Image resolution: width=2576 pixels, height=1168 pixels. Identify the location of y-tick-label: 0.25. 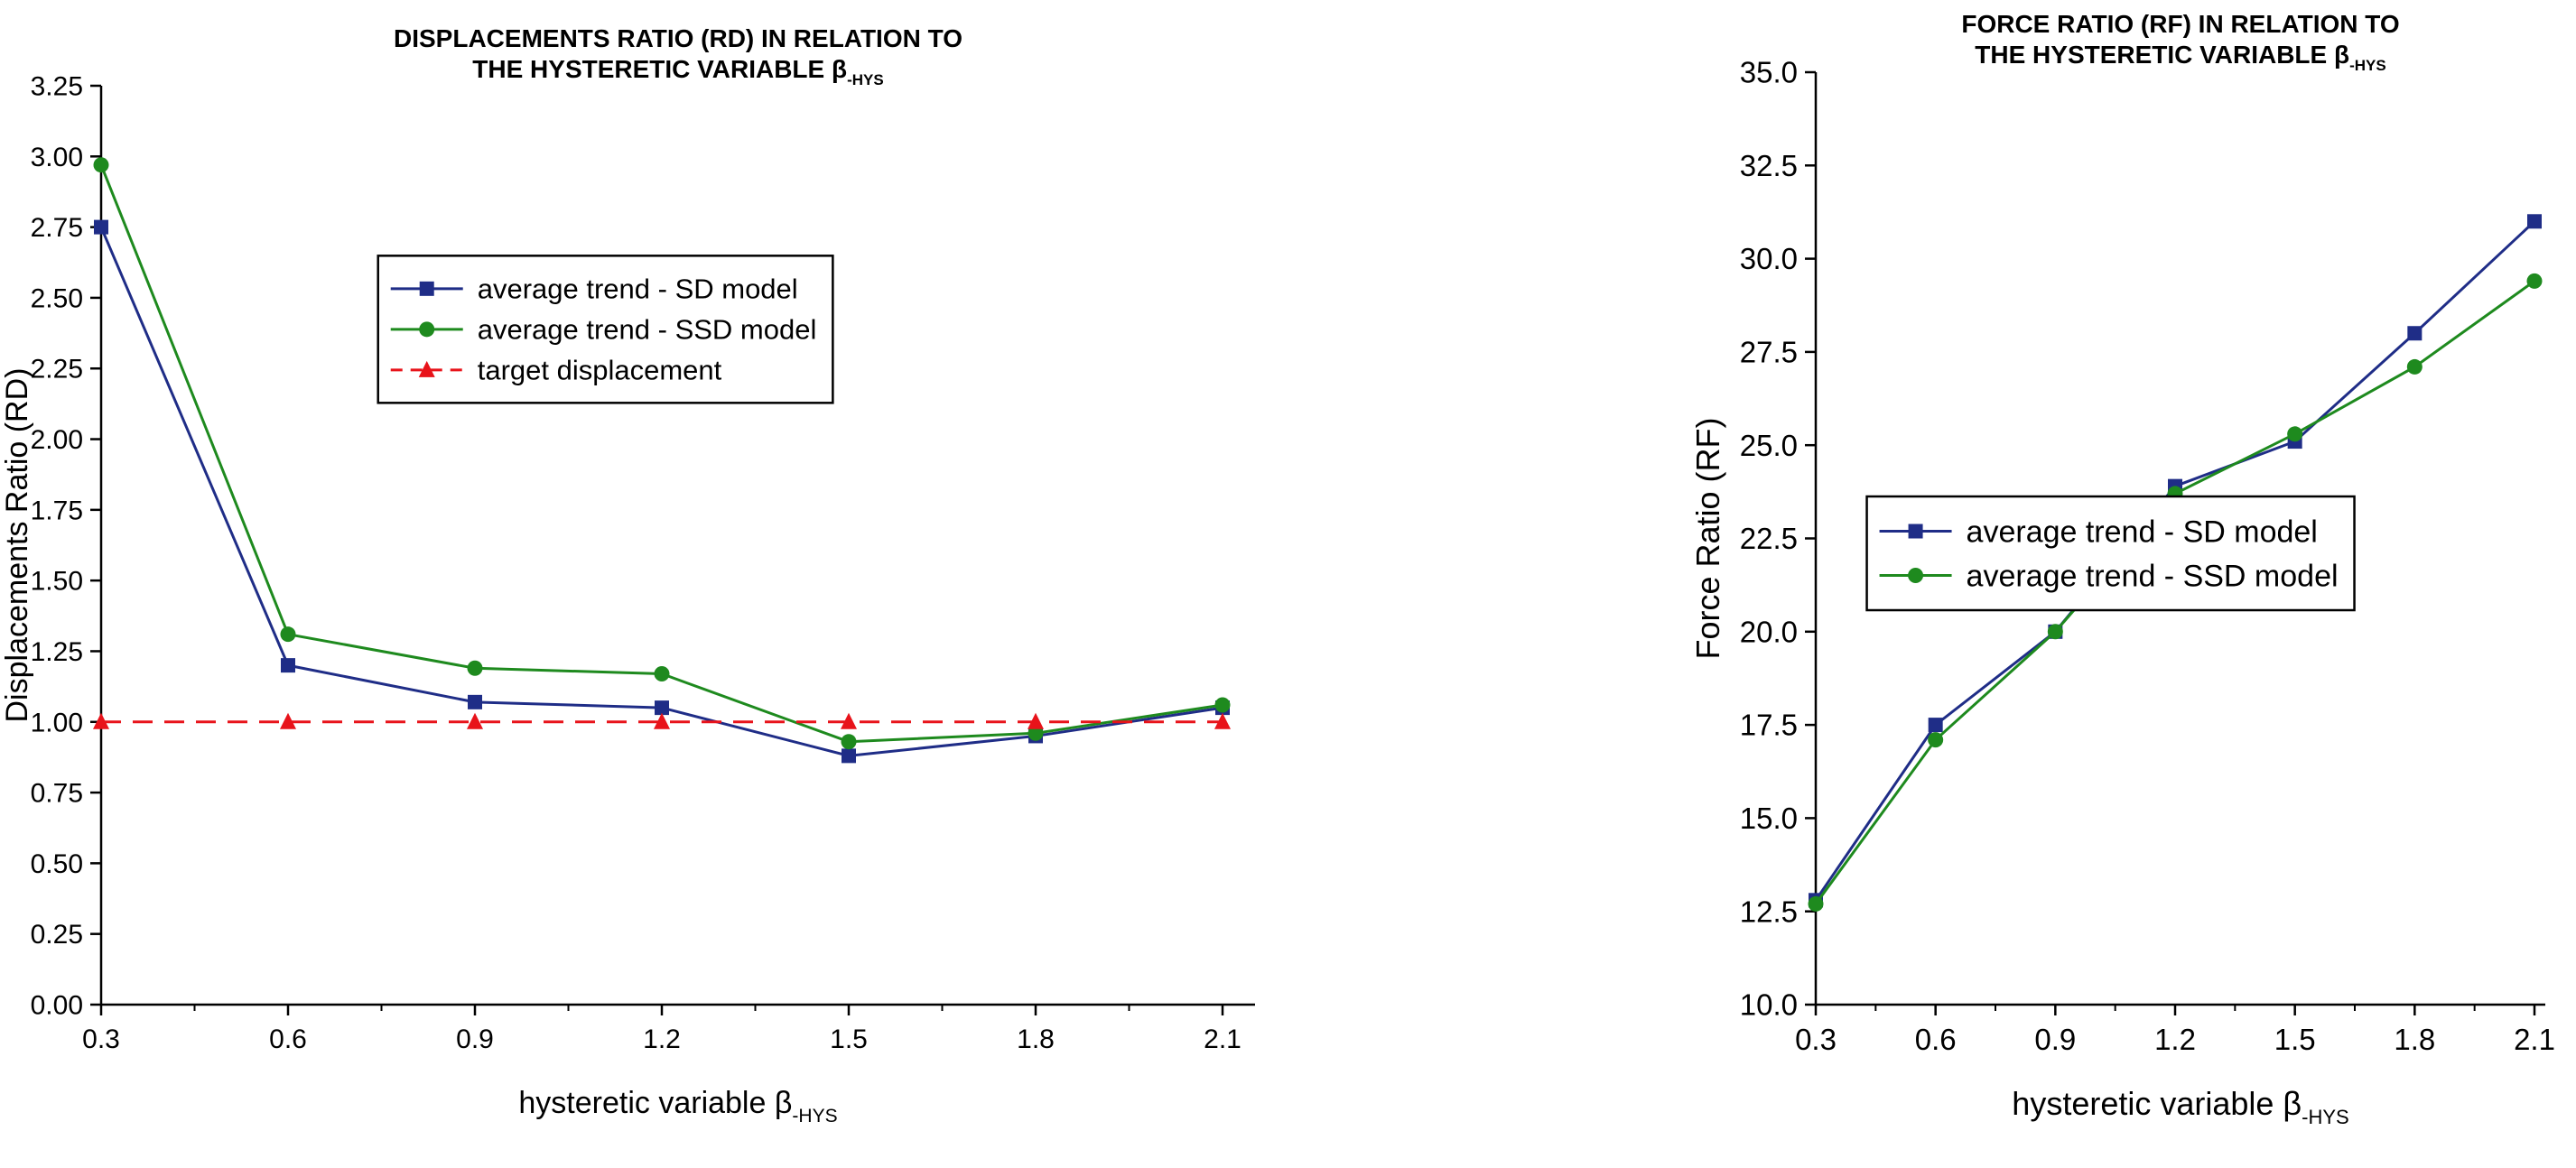
(57, 935).